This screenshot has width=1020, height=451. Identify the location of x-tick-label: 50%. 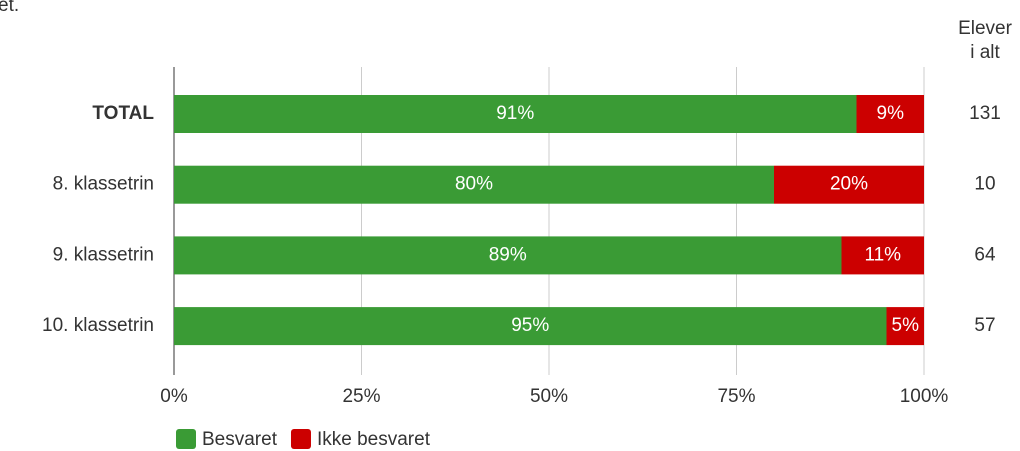
(549, 396).